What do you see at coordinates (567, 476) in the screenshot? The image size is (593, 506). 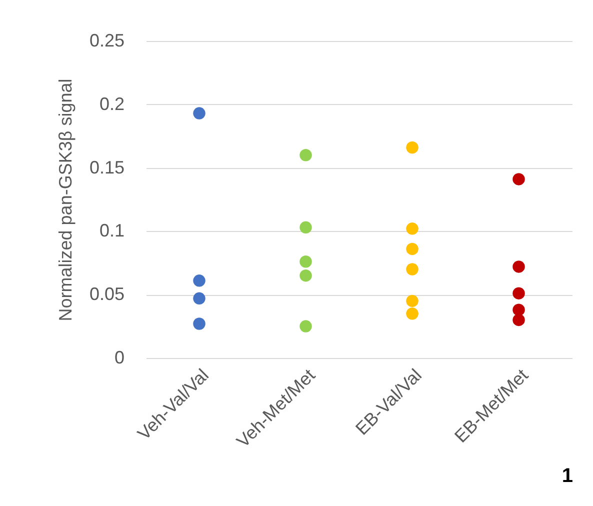 I see `text: 1` at bounding box center [567, 476].